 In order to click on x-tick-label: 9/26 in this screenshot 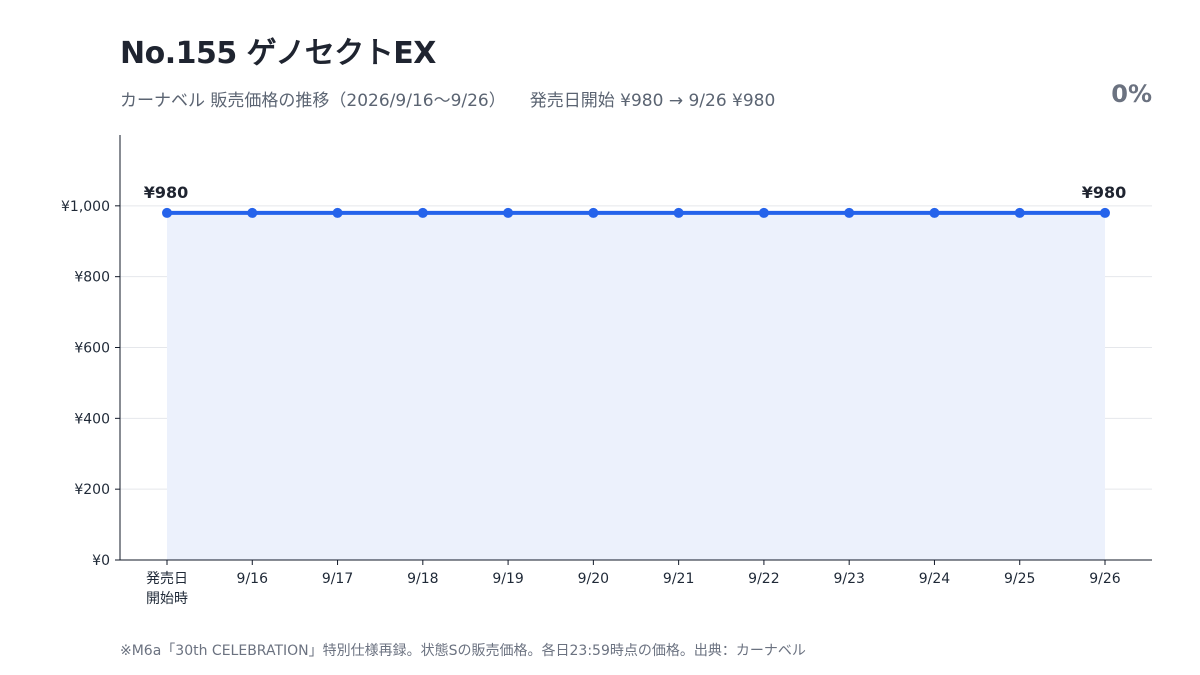, I will do `click(1105, 579)`.